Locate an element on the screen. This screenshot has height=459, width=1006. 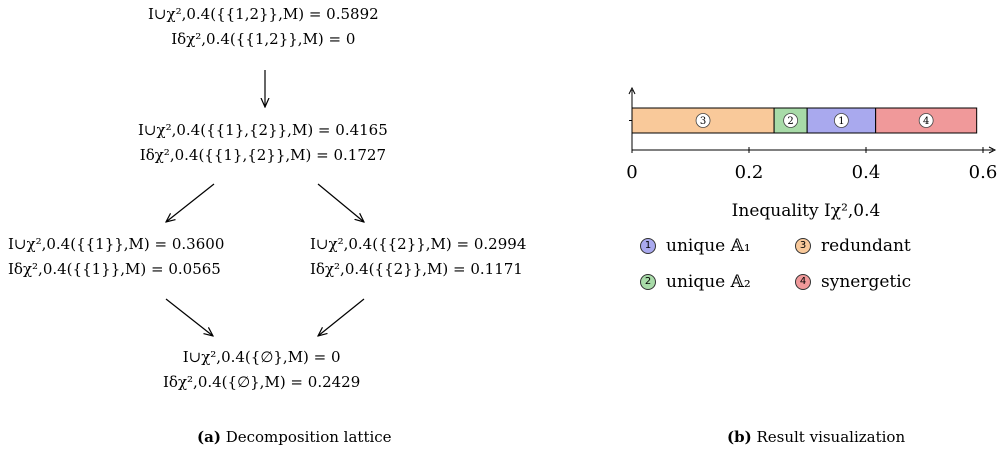
delta-value-mid: Iδχ²,0.4({{1},{2}},M) = 0.1727 is located at coordinates (262, 155).